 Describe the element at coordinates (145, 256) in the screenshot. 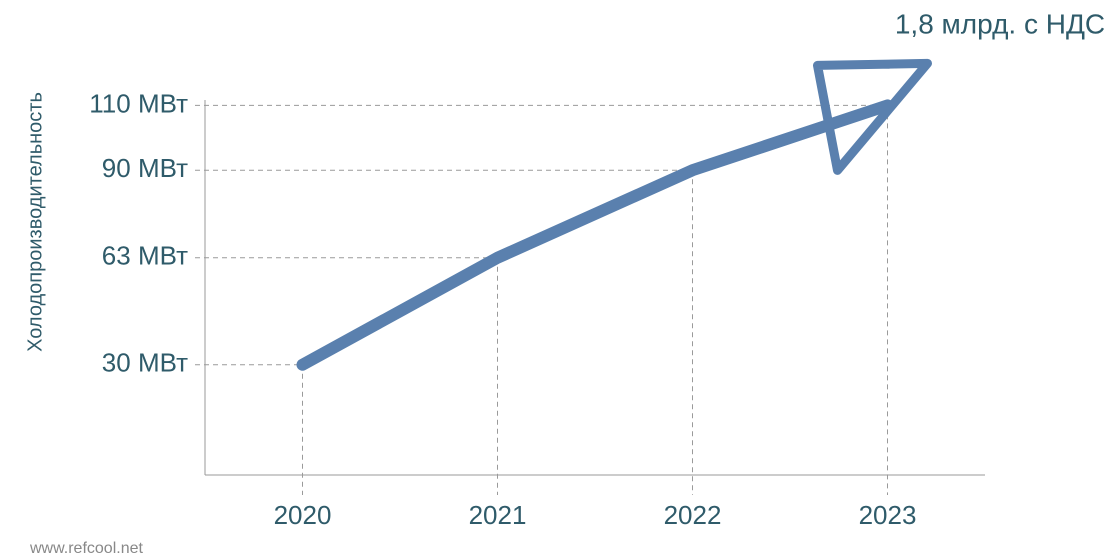

I see `y-tick-label: 63 МВт` at that location.